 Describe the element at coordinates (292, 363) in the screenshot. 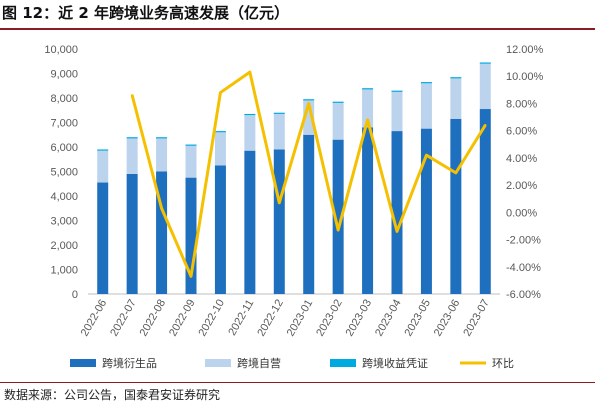

I see `chart-legend: 跨境衍生品 跨境自营 跨境收益凭证 环比` at that location.